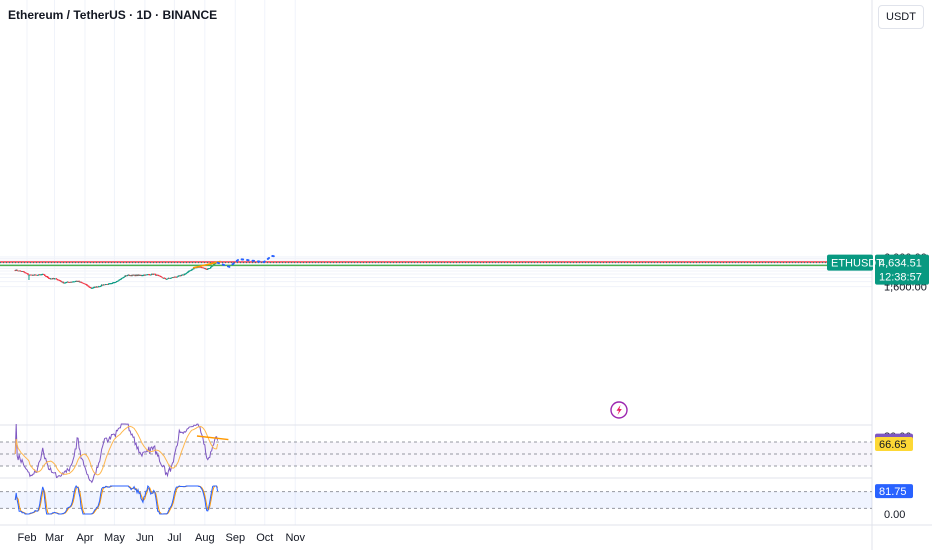 This screenshot has height=550, width=932. Describe the element at coordinates (894, 515) in the screenshot. I see `stoch-tick-label: 0.00` at that location.